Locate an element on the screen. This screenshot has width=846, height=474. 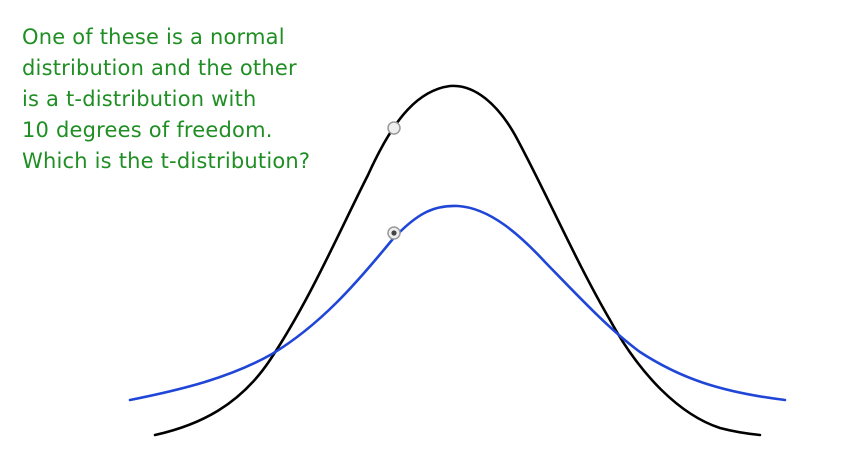
question-line-5: Which is the t-distribution? is located at coordinates (166, 161).